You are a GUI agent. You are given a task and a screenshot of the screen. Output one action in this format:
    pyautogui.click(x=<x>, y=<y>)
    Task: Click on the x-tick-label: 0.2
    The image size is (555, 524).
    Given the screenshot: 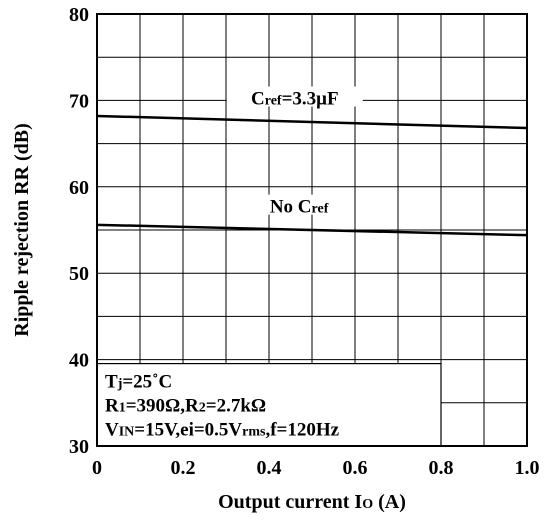 What is the action you would take?
    pyautogui.click(x=183, y=468)
    